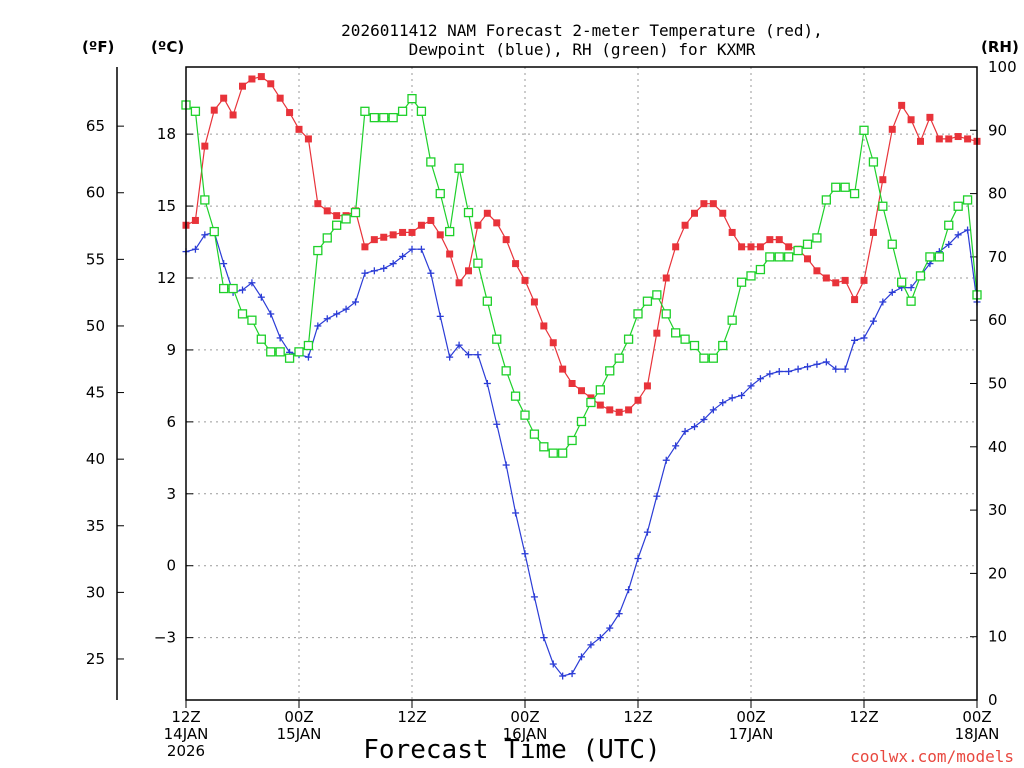  Describe the element at coordinates (165, 638) in the screenshot. I see `celsius-tick-label: −3` at that location.